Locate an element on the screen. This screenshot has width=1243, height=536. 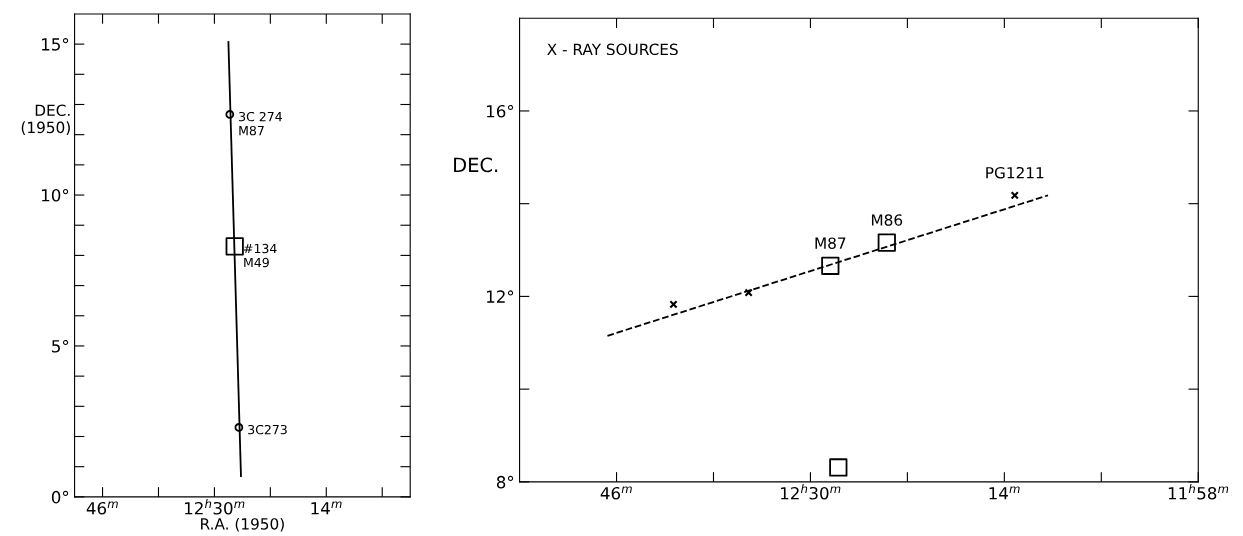
x-tick-label: 11$^{h}$58$^{m}$ is located at coordinates (1198, 492).